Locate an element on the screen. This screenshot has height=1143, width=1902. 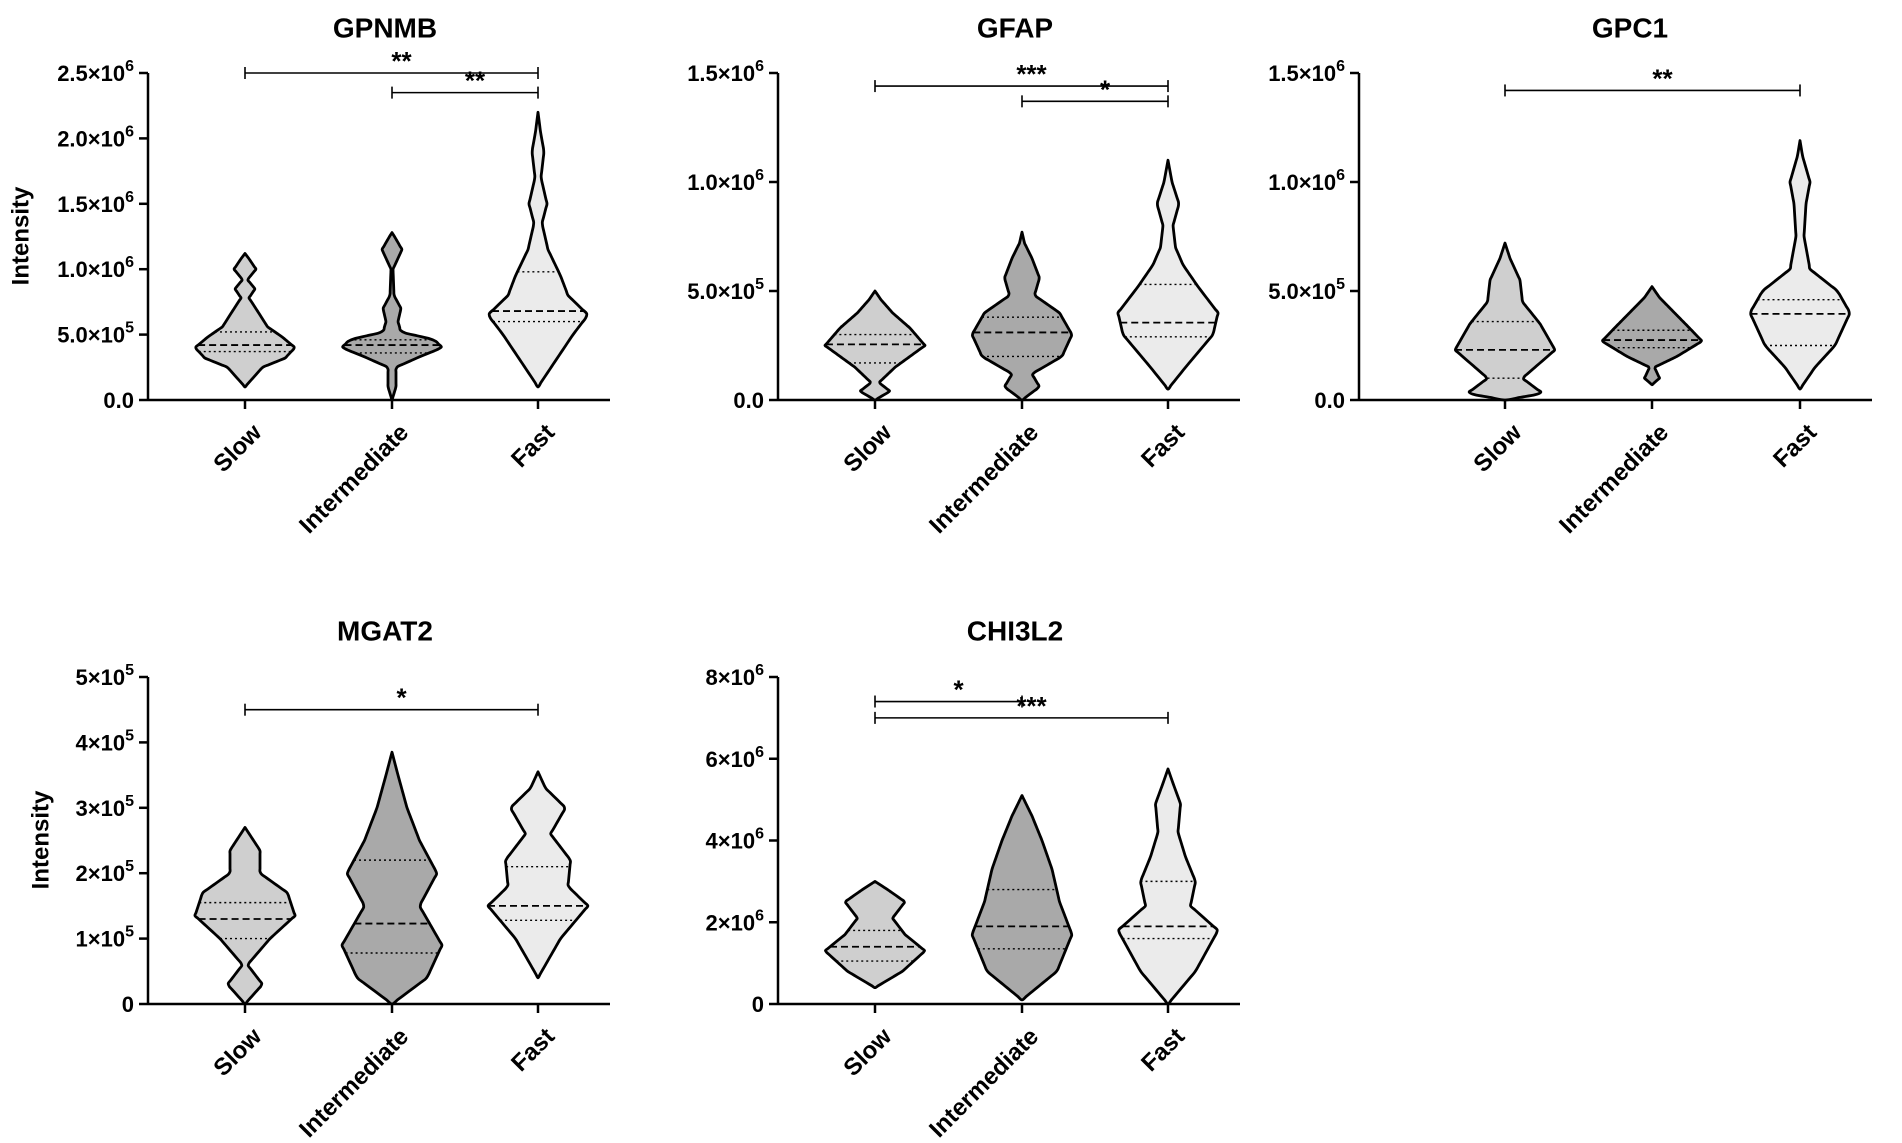
y-tick-label: 2.5×10⁶ is located at coordinates (95, 72).